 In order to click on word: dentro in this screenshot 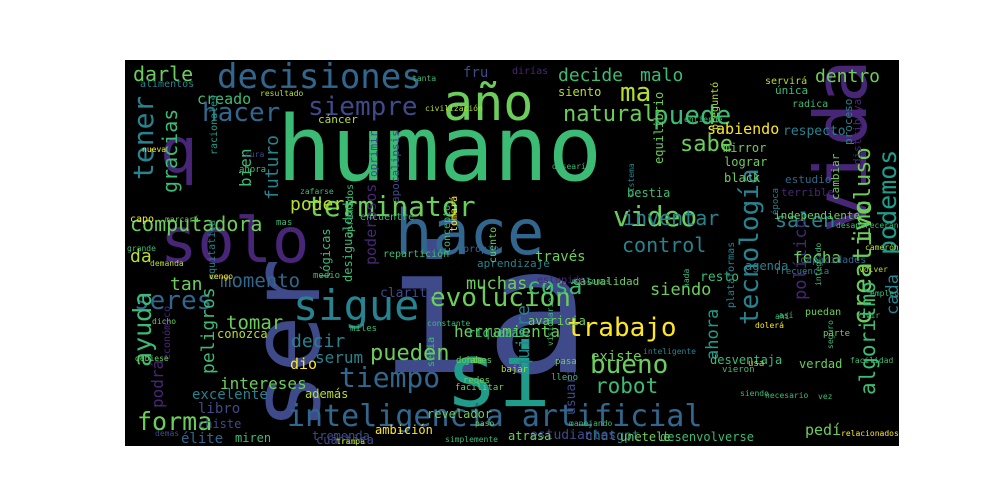, I will do `click(848, 76)`.